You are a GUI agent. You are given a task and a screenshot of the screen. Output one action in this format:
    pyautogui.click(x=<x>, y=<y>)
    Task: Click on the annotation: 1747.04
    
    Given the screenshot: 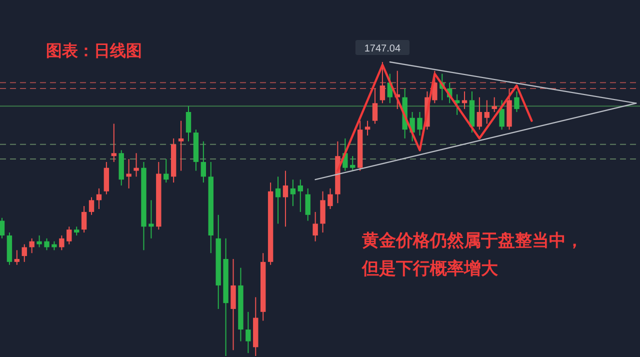 What is the action you would take?
    pyautogui.click(x=382, y=49)
    